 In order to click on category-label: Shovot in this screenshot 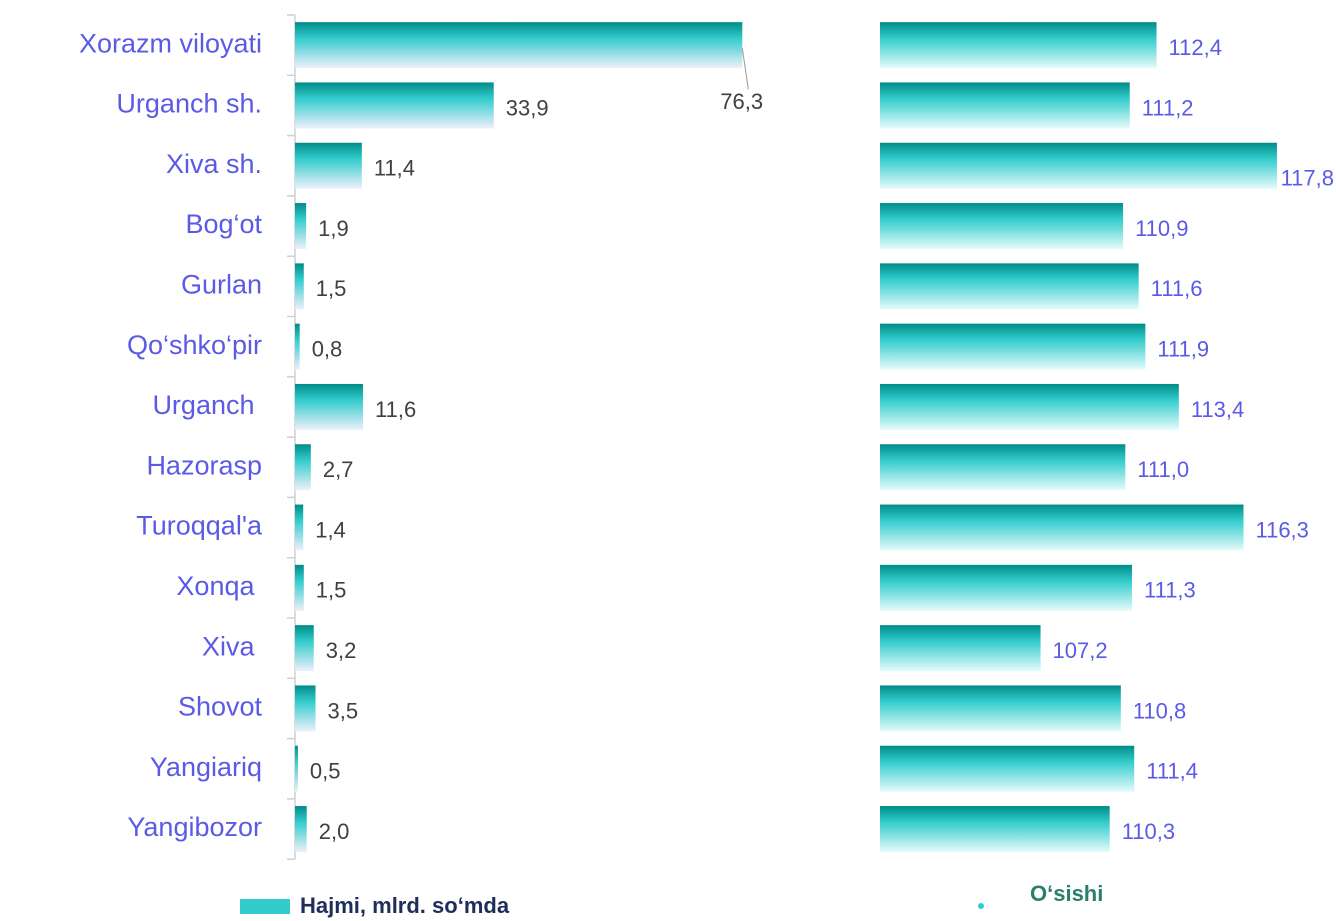, I will do `click(220, 707)`.